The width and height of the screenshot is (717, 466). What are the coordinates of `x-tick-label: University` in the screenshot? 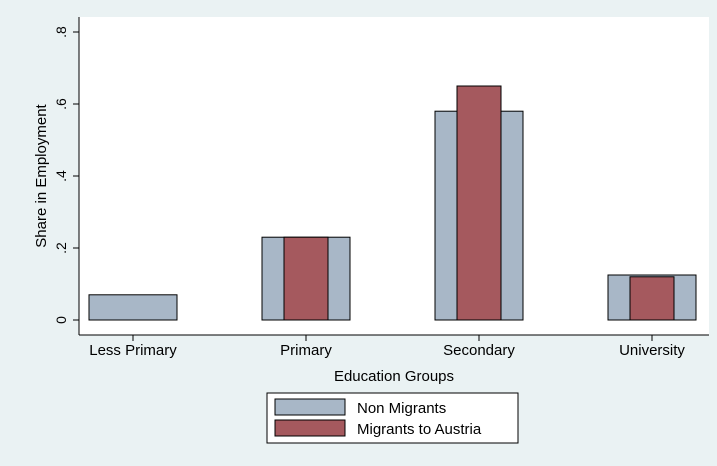 It's located at (652, 350).